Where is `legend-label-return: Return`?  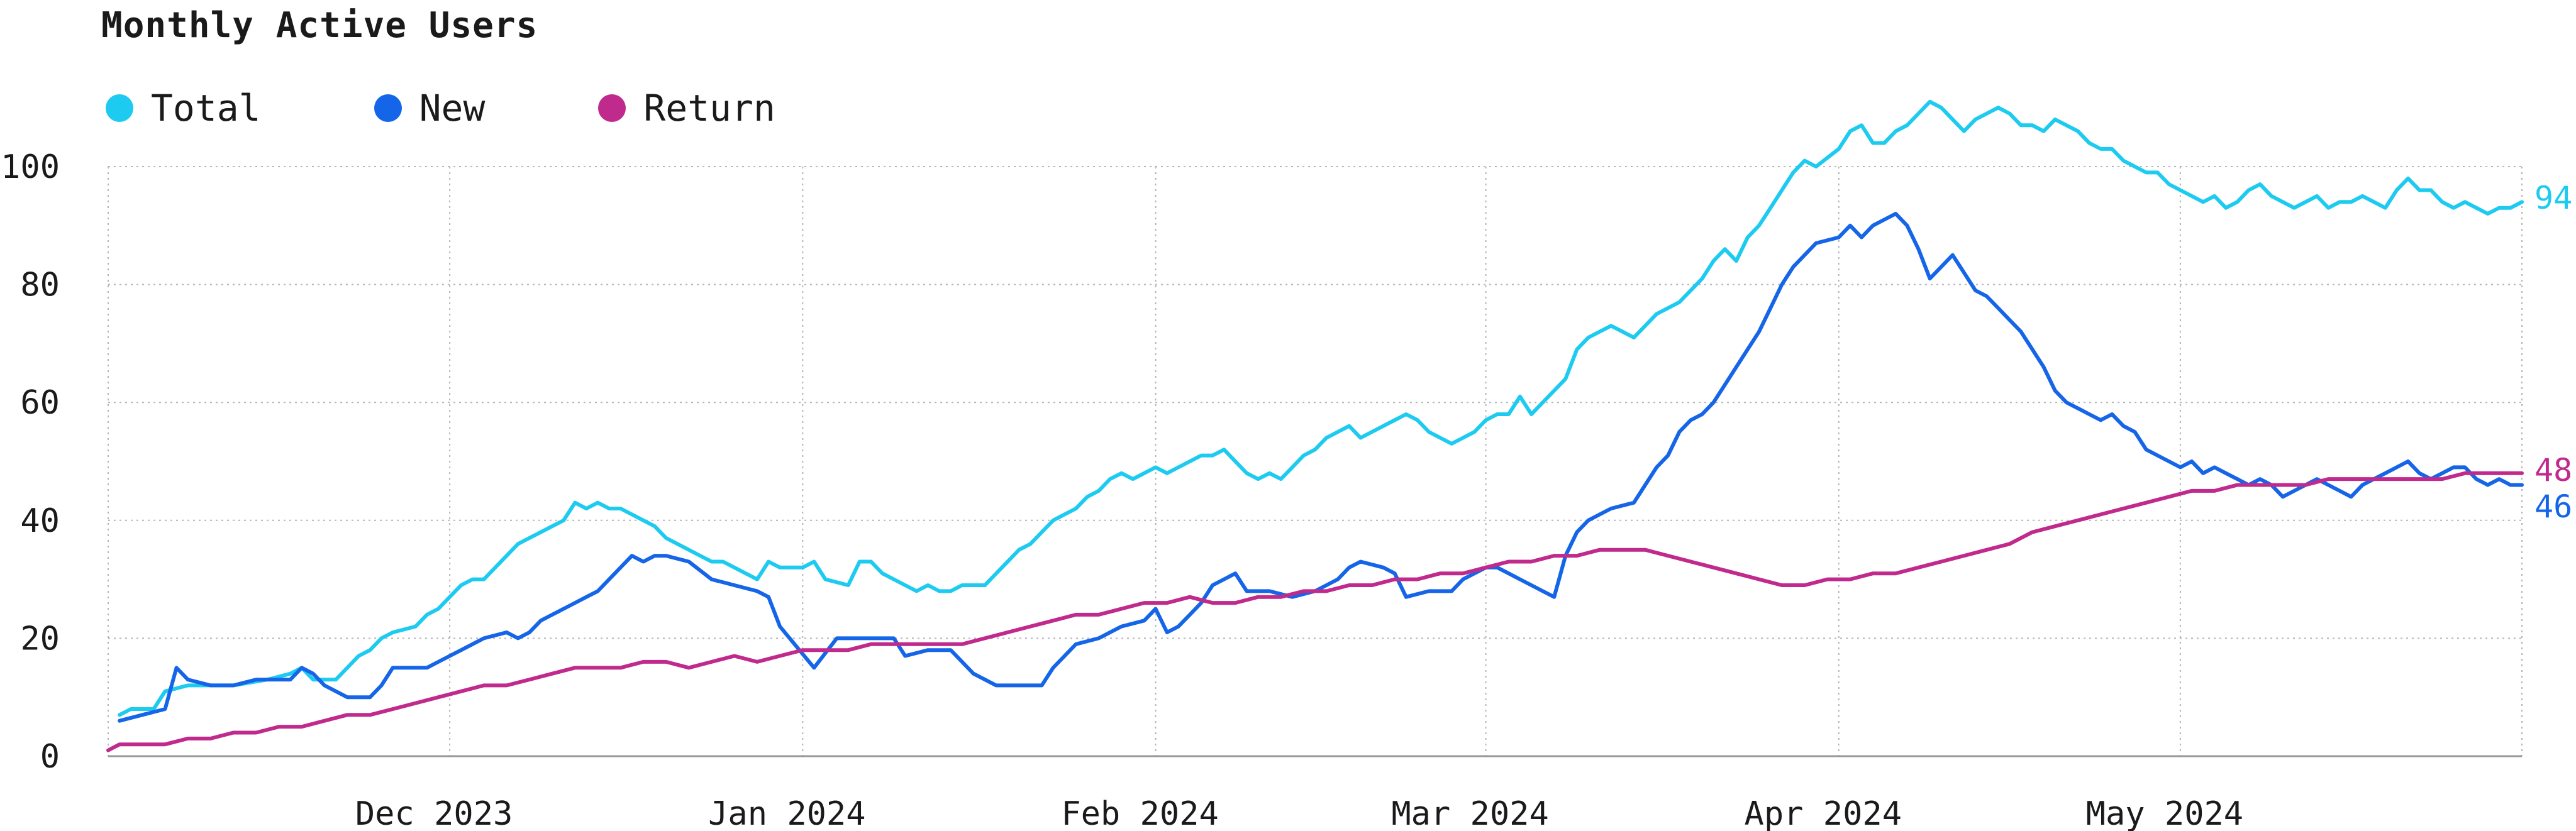
legend-label-return: Return is located at coordinates (709, 108).